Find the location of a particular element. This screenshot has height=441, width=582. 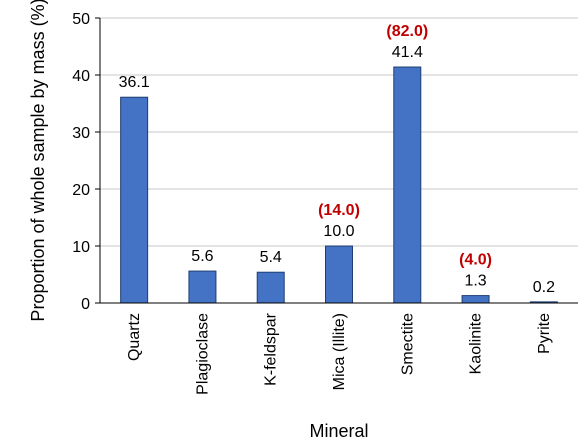

value-label: 36.1 is located at coordinates (134, 82).